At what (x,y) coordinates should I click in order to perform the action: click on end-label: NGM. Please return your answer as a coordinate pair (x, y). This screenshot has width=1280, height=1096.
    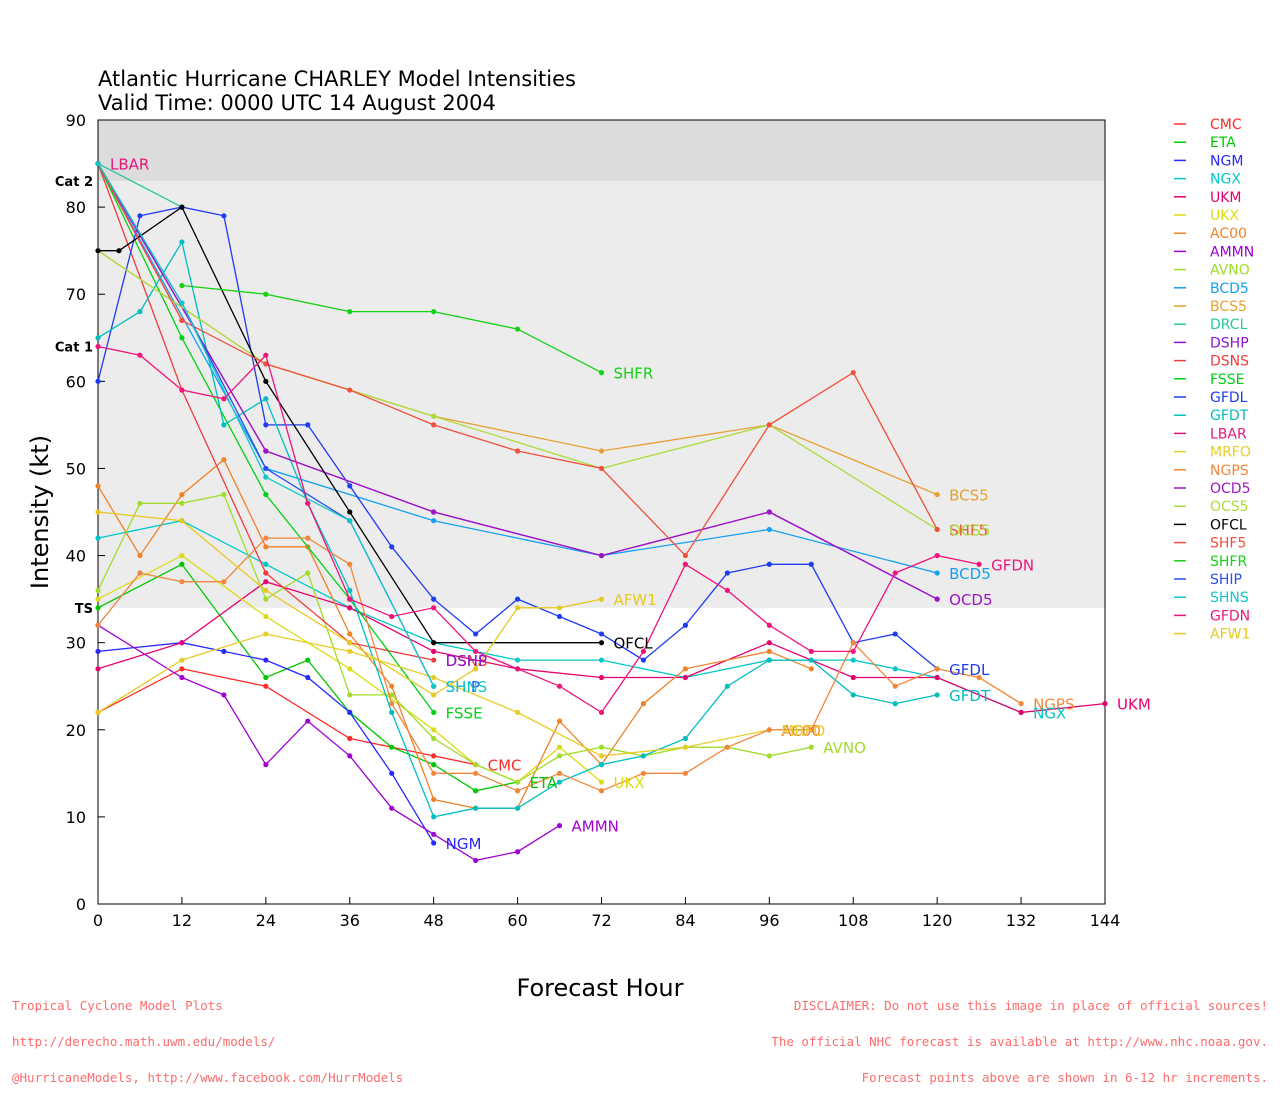
    Looking at the image, I should click on (464, 844).